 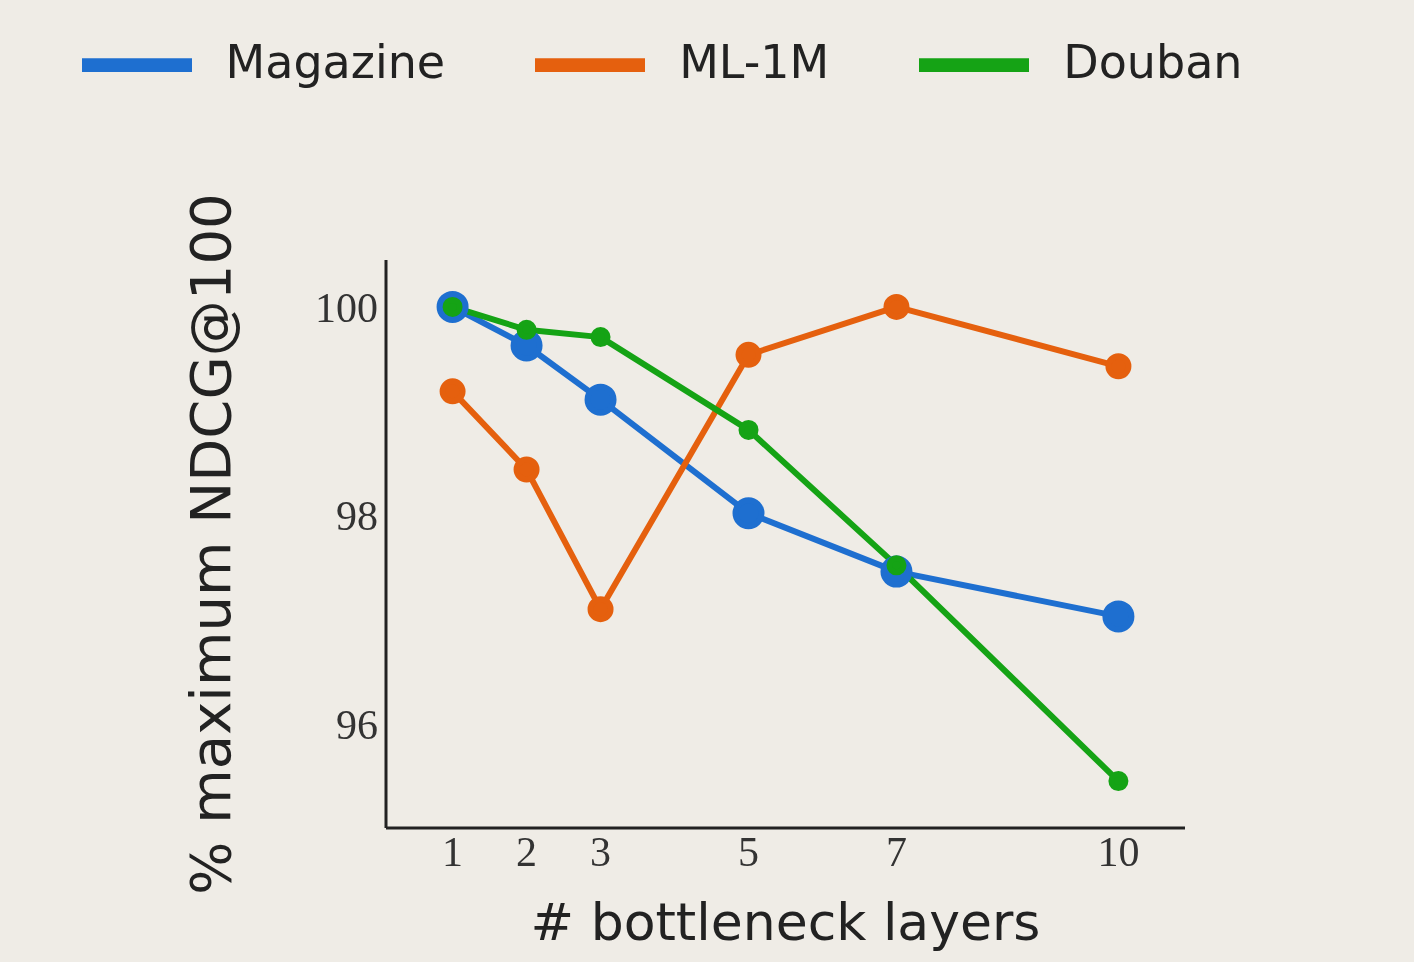 What do you see at coordinates (210, 544) in the screenshot?
I see `y-axis-title: % maximum NDCG@100` at bounding box center [210, 544].